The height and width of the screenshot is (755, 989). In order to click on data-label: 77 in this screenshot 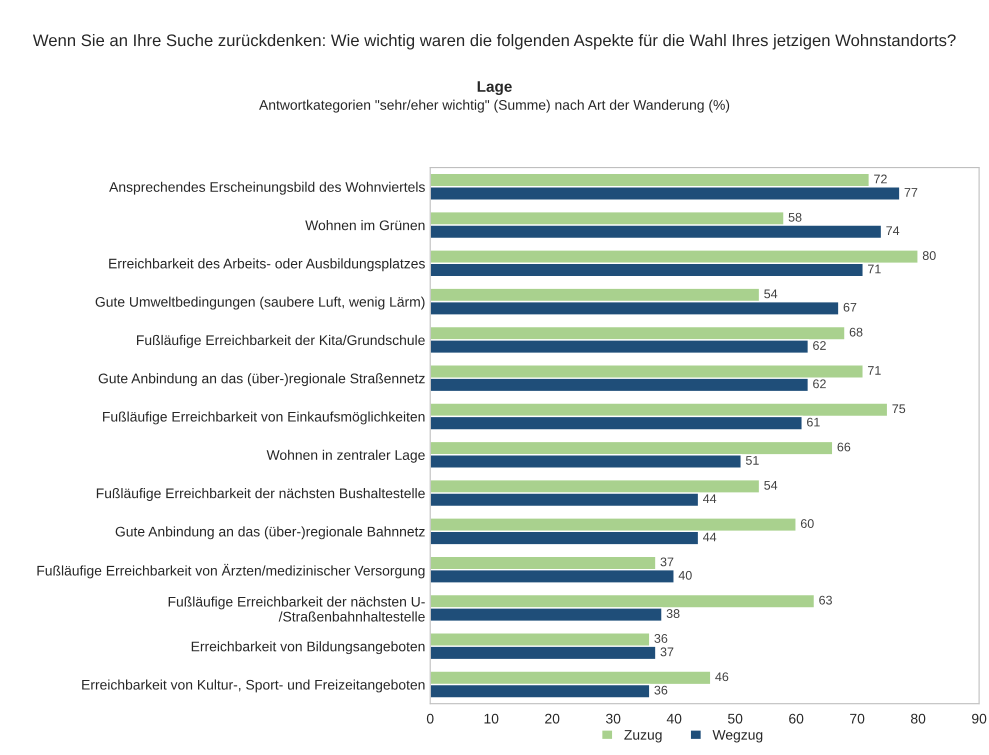, I will do `click(911, 192)`.